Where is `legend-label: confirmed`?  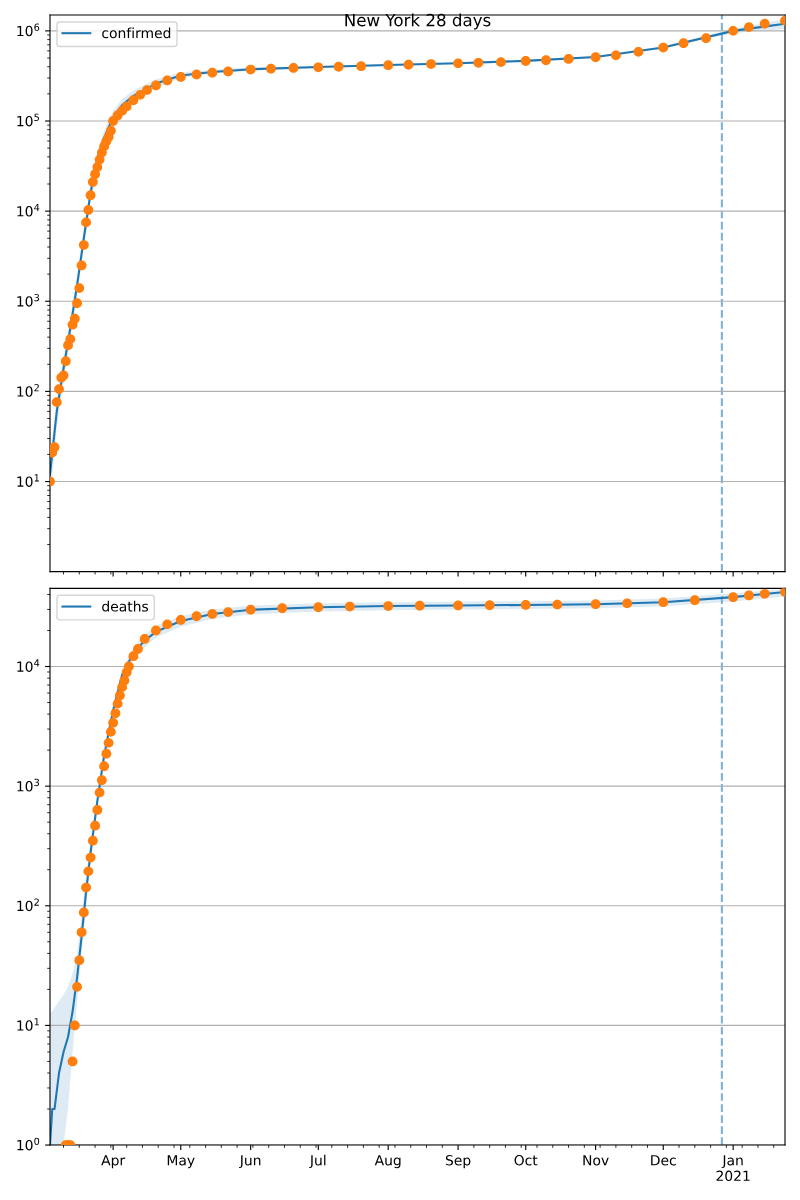 legend-label: confirmed is located at coordinates (136, 33).